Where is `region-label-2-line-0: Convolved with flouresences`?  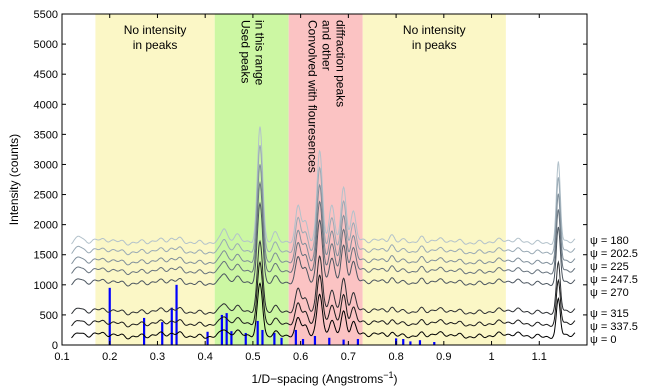
region-label-2-line-0: Convolved with flouresences is located at coordinates (313, 96).